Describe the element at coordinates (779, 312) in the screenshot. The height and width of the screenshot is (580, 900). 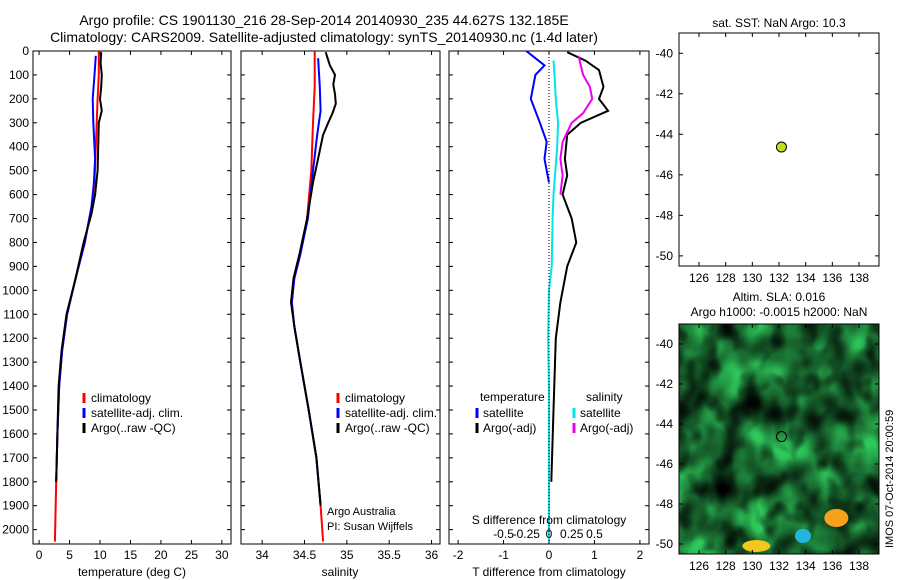
I see `sla-map-title-line2: Argo h1000: -0.0015 h2000: NaN` at that location.